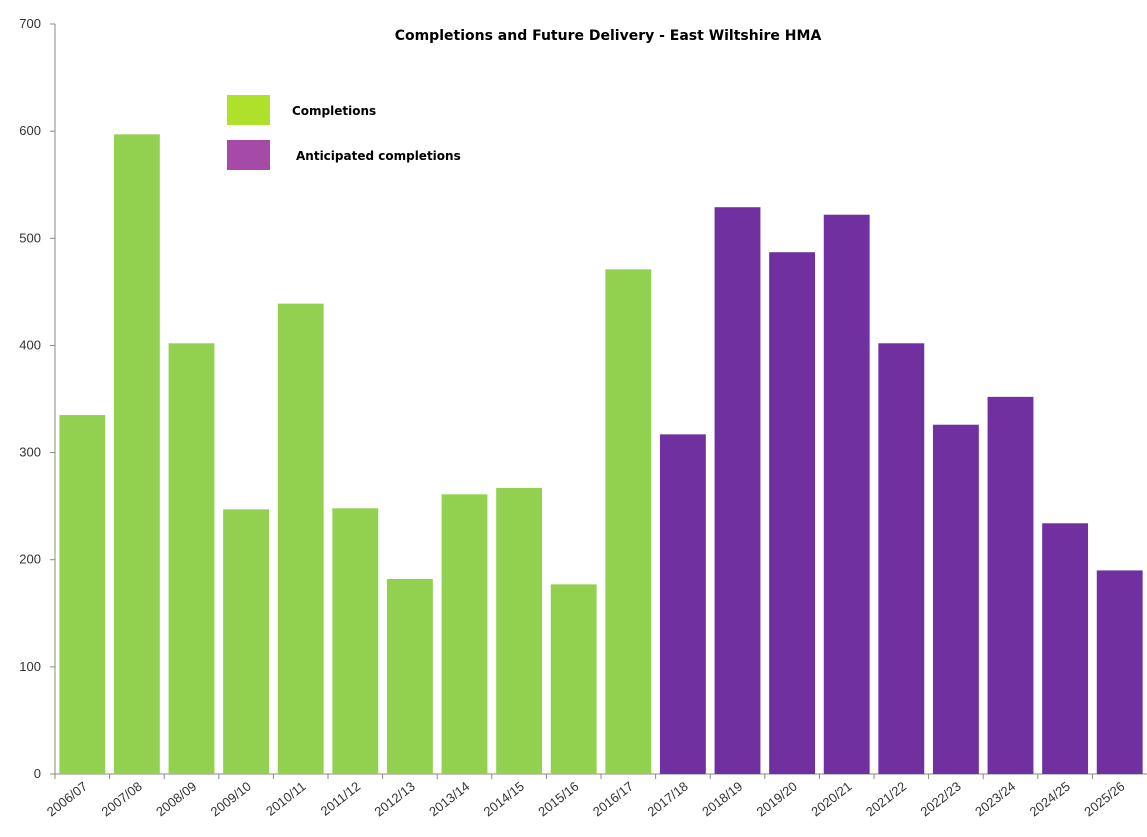 The width and height of the screenshot is (1147, 837). I want to click on x-tick-label: 2010/11, so click(286, 799).